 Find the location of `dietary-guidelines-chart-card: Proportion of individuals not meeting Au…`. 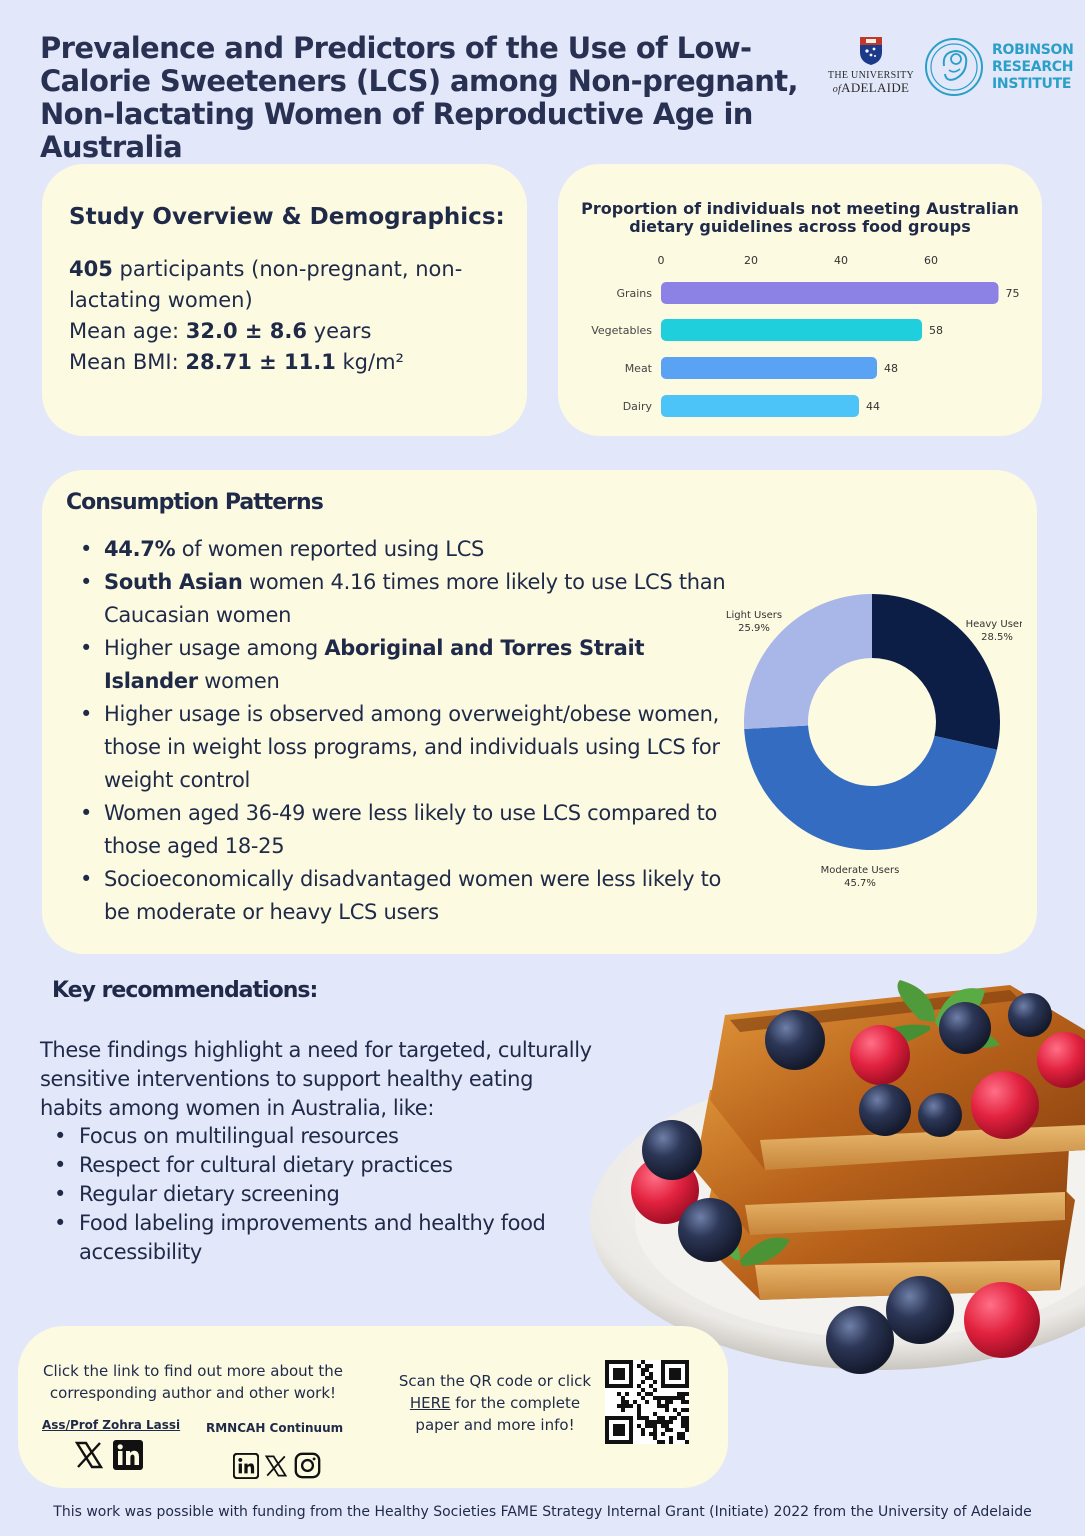

dietary-guidelines-chart-card: Proportion of individuals not meeting Au… is located at coordinates (800, 300).